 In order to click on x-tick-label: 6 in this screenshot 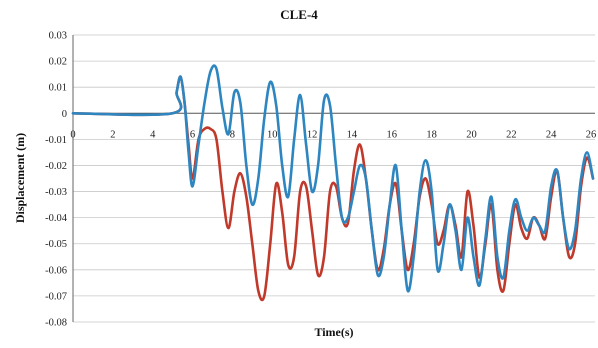, I will do `click(192, 134)`.